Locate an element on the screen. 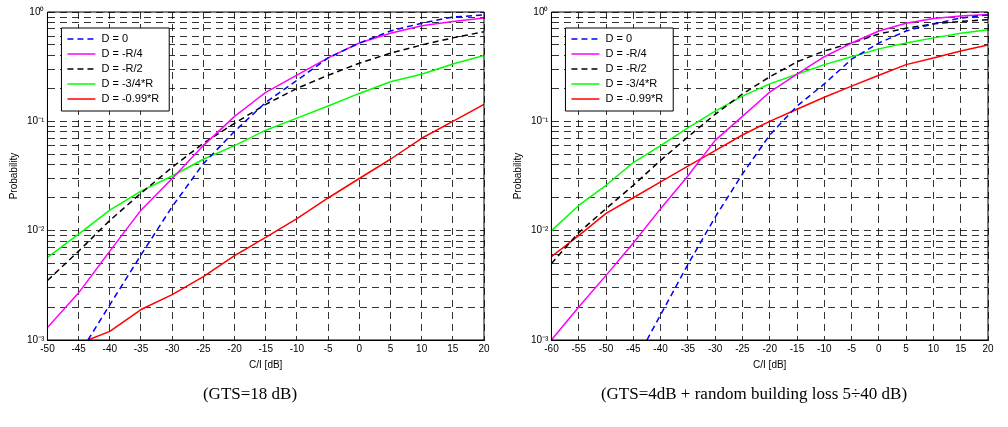  x-tick-label: -55 is located at coordinates (579, 348).